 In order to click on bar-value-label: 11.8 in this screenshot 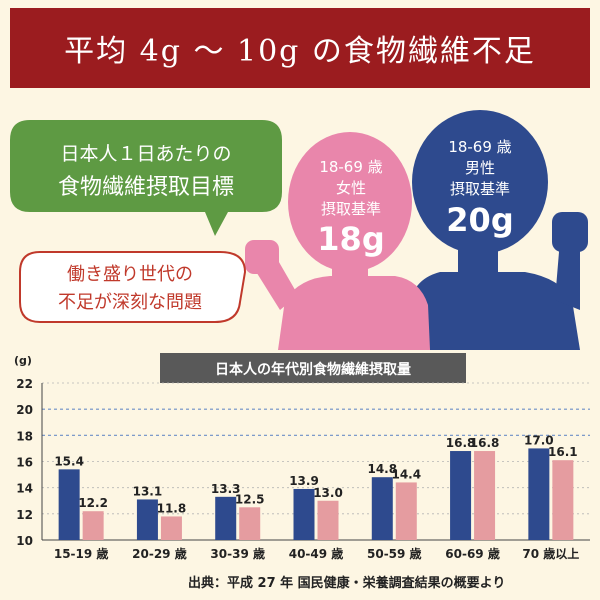, I will do `click(172, 508)`.